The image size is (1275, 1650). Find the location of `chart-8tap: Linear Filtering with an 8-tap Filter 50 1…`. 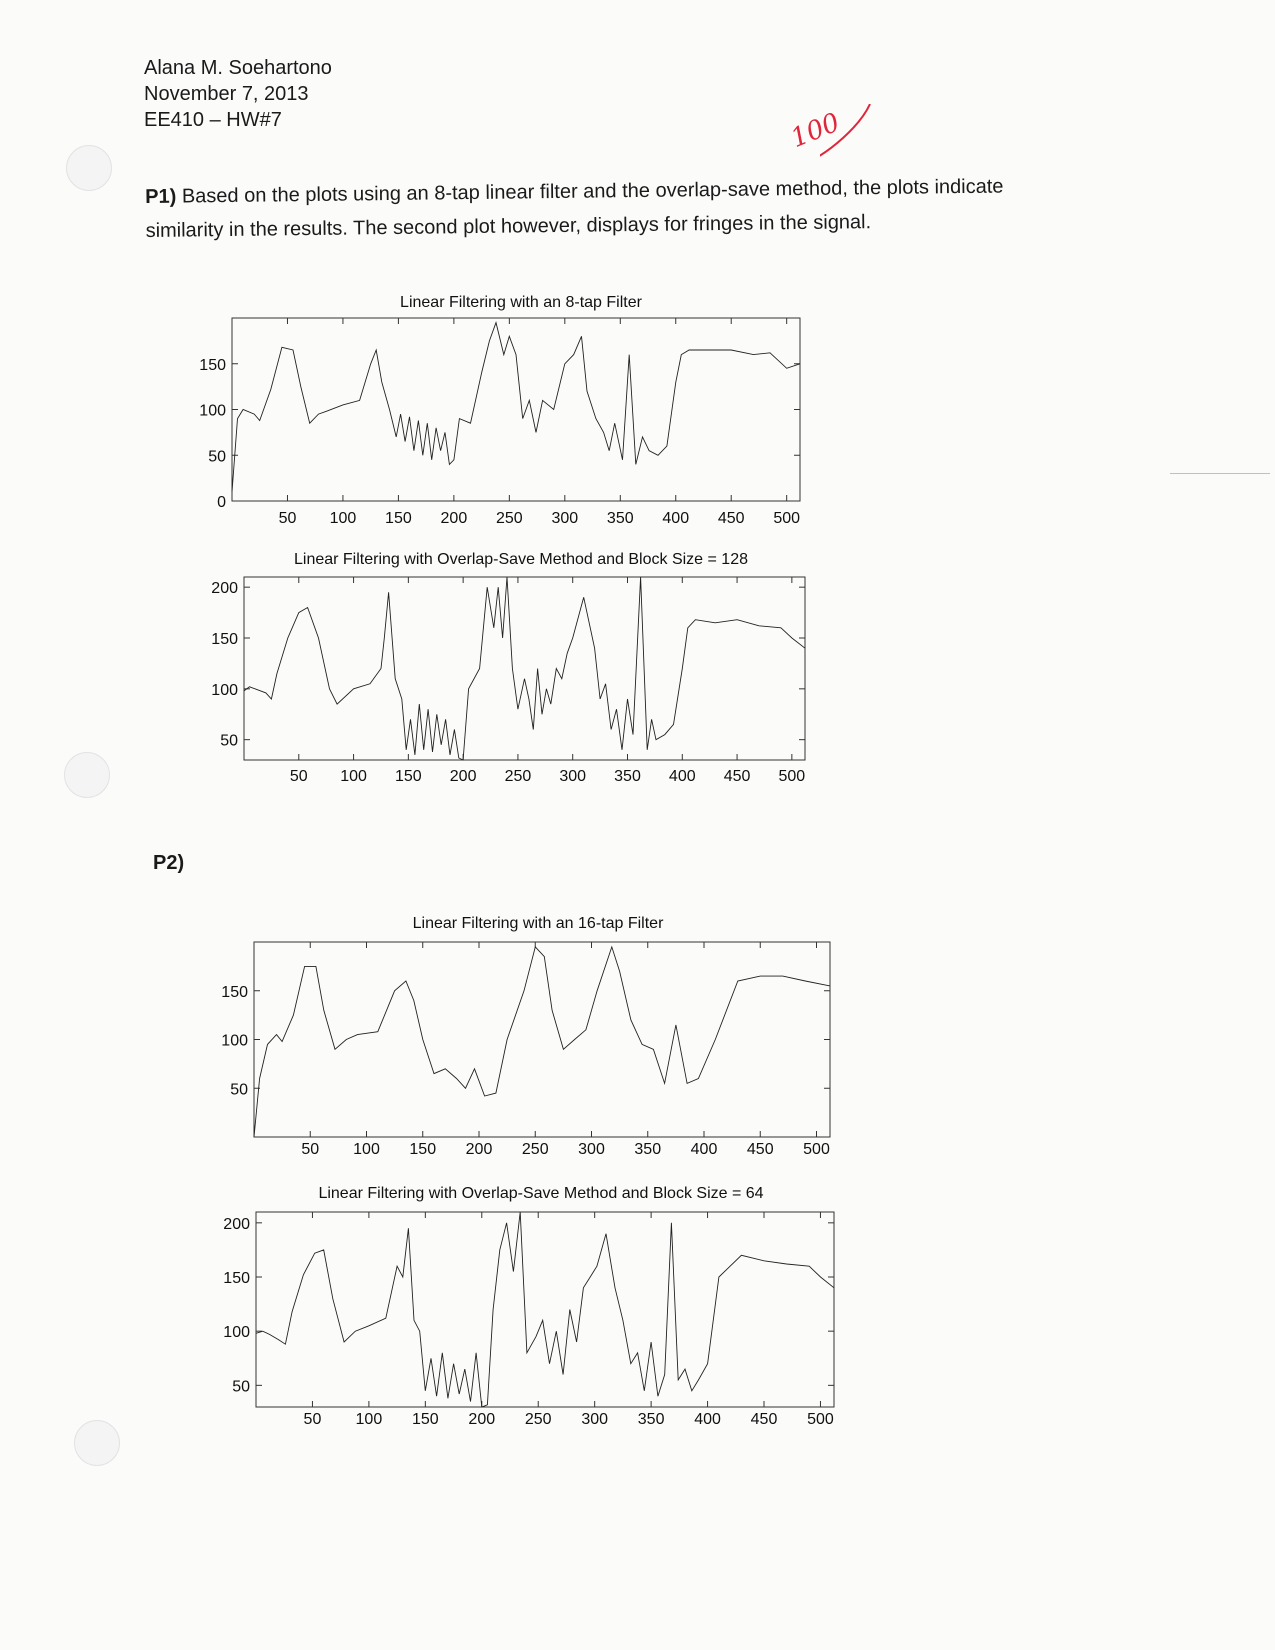

chart-8tap: Linear Filtering with an 8-tap Filter 50 1… is located at coordinates (500, 410).